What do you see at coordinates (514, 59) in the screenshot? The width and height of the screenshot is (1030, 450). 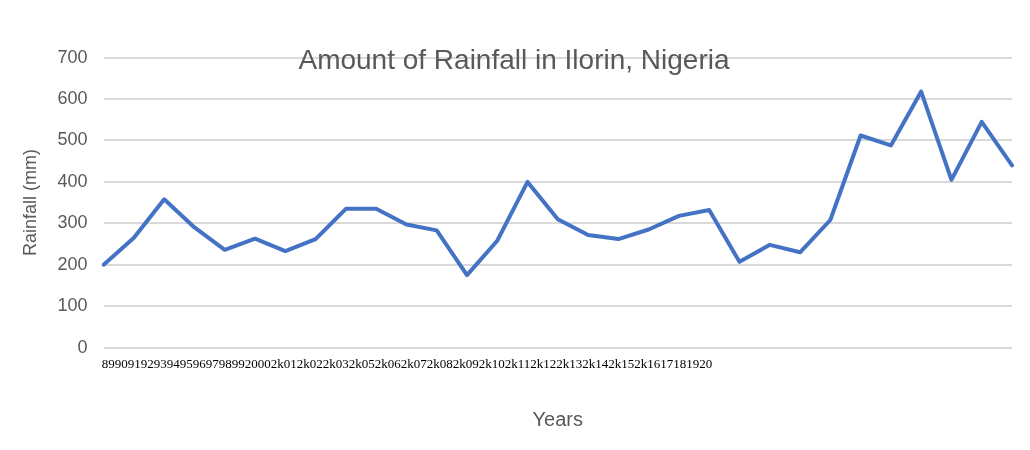 I see `chart-title: Amount of Rainfall in Ilorin, Nigeria` at bounding box center [514, 59].